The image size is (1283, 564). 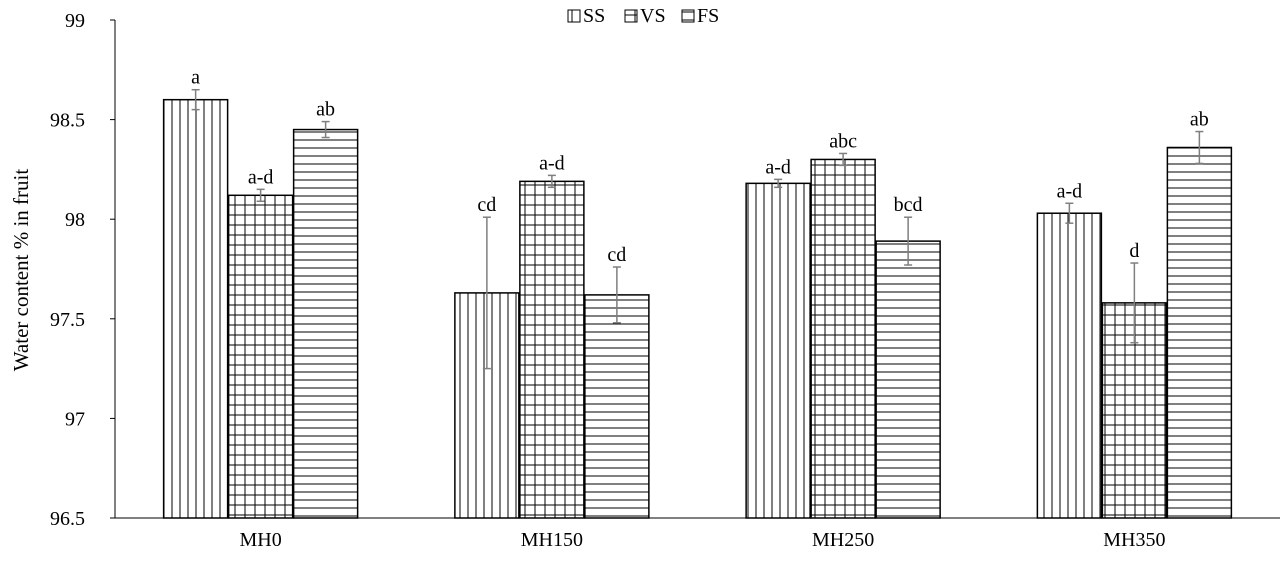 I want to click on legend: SS VS FS, so click(x=643, y=16).